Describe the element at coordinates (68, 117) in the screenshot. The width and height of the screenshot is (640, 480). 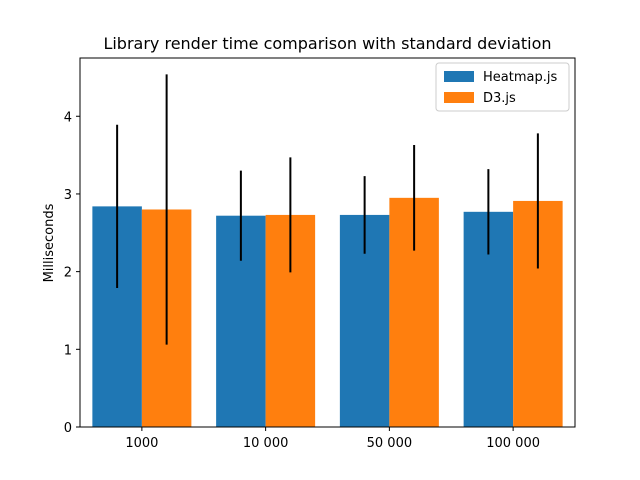
I see `y-tick-label: 4` at that location.